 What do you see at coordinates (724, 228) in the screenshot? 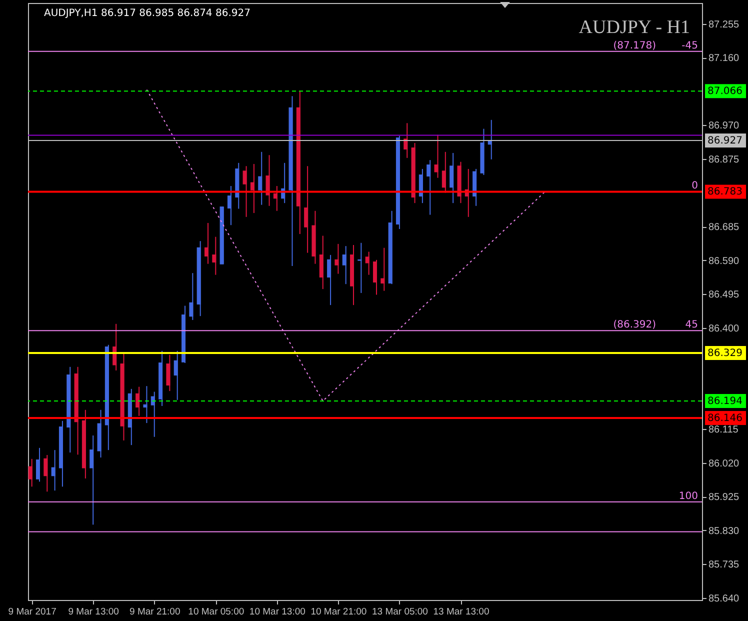
I see `y-tick-label: 86.685` at bounding box center [724, 228].